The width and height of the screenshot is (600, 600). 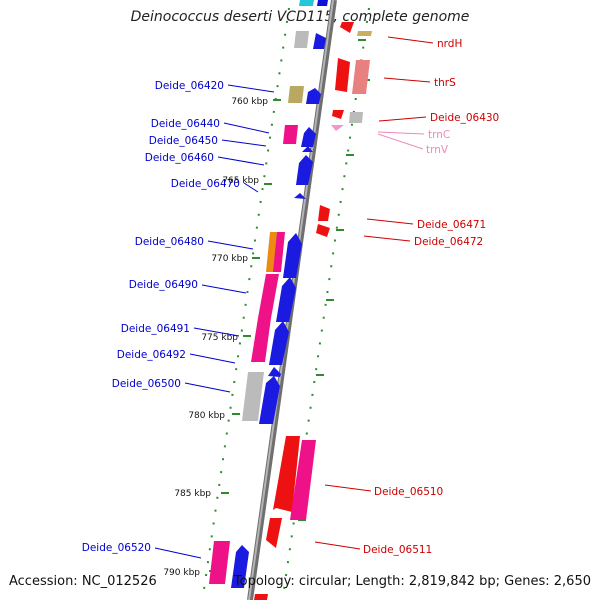 What do you see at coordinates (464, 118) in the screenshot?
I see `gene-label: Deide_06430` at bounding box center [464, 118].